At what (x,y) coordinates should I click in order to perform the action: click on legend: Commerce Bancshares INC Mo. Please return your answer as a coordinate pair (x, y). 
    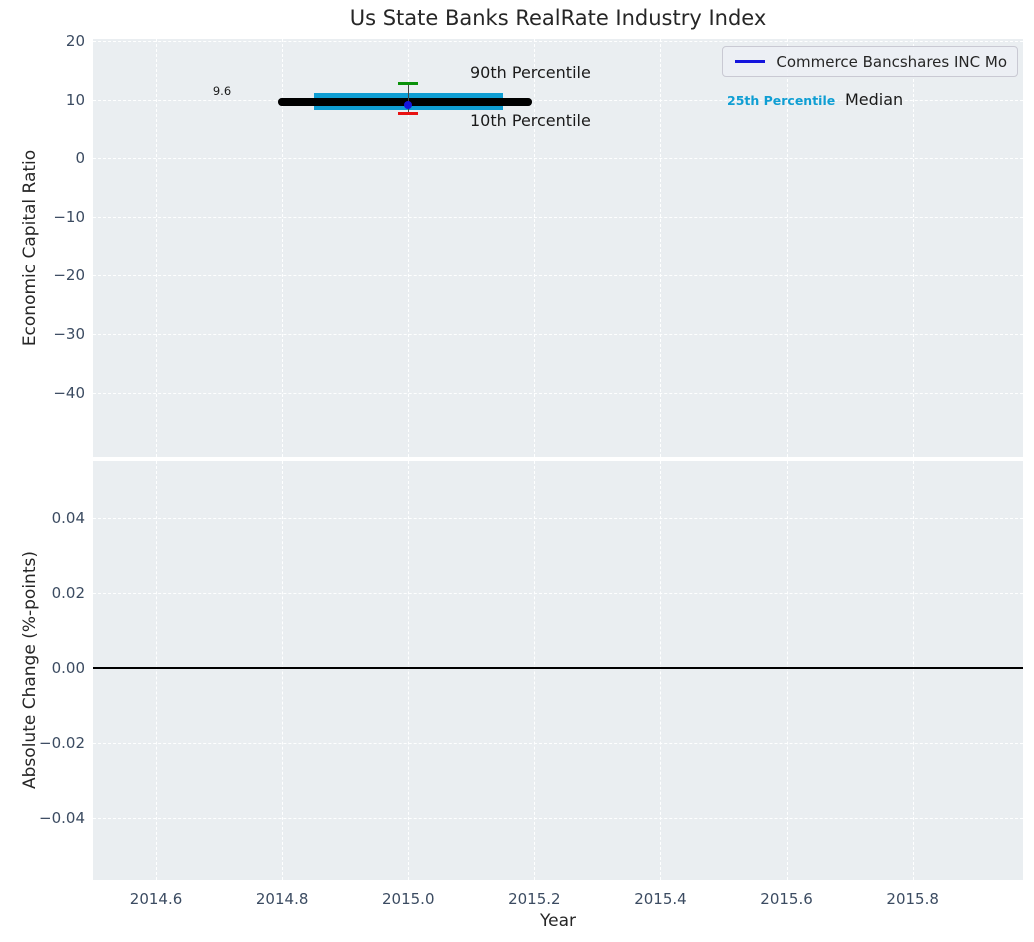
    Looking at the image, I should click on (870, 61).